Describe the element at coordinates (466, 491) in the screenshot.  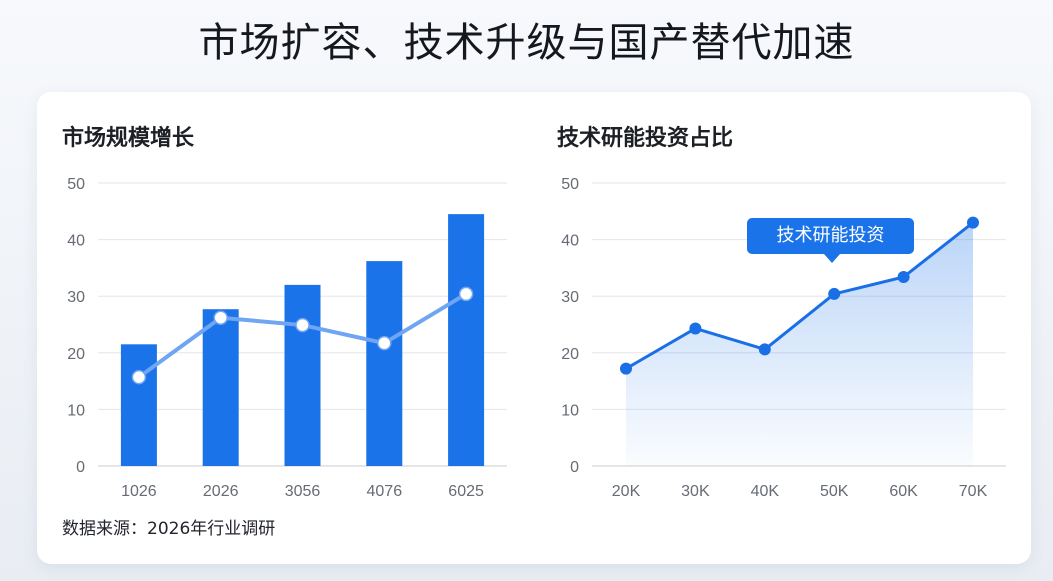
I see `x-tick-label: 6025` at that location.